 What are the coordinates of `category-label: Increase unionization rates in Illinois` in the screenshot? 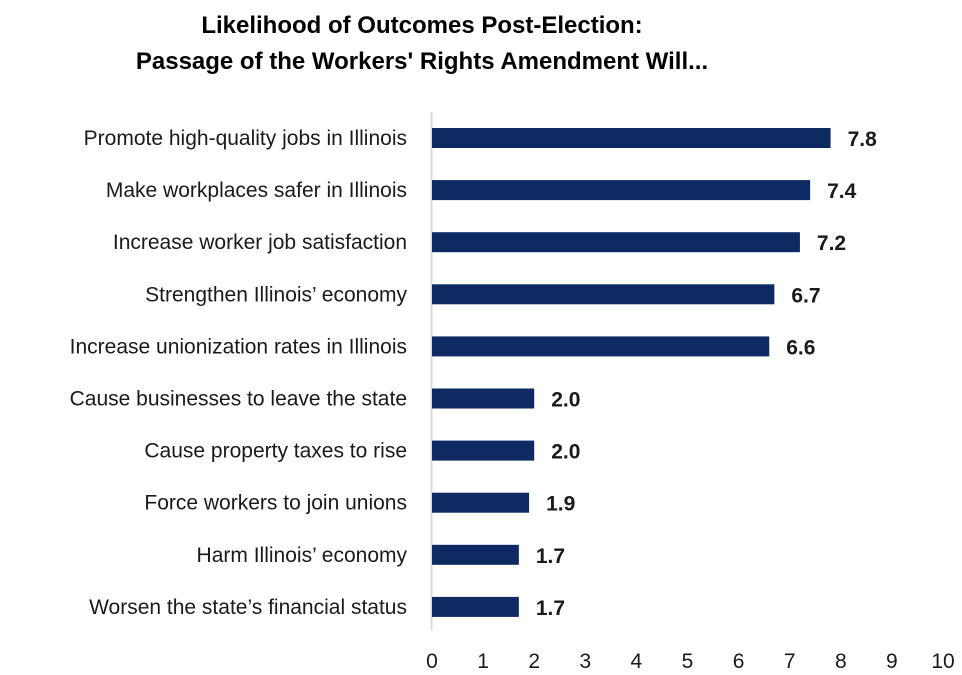 It's located at (238, 346).